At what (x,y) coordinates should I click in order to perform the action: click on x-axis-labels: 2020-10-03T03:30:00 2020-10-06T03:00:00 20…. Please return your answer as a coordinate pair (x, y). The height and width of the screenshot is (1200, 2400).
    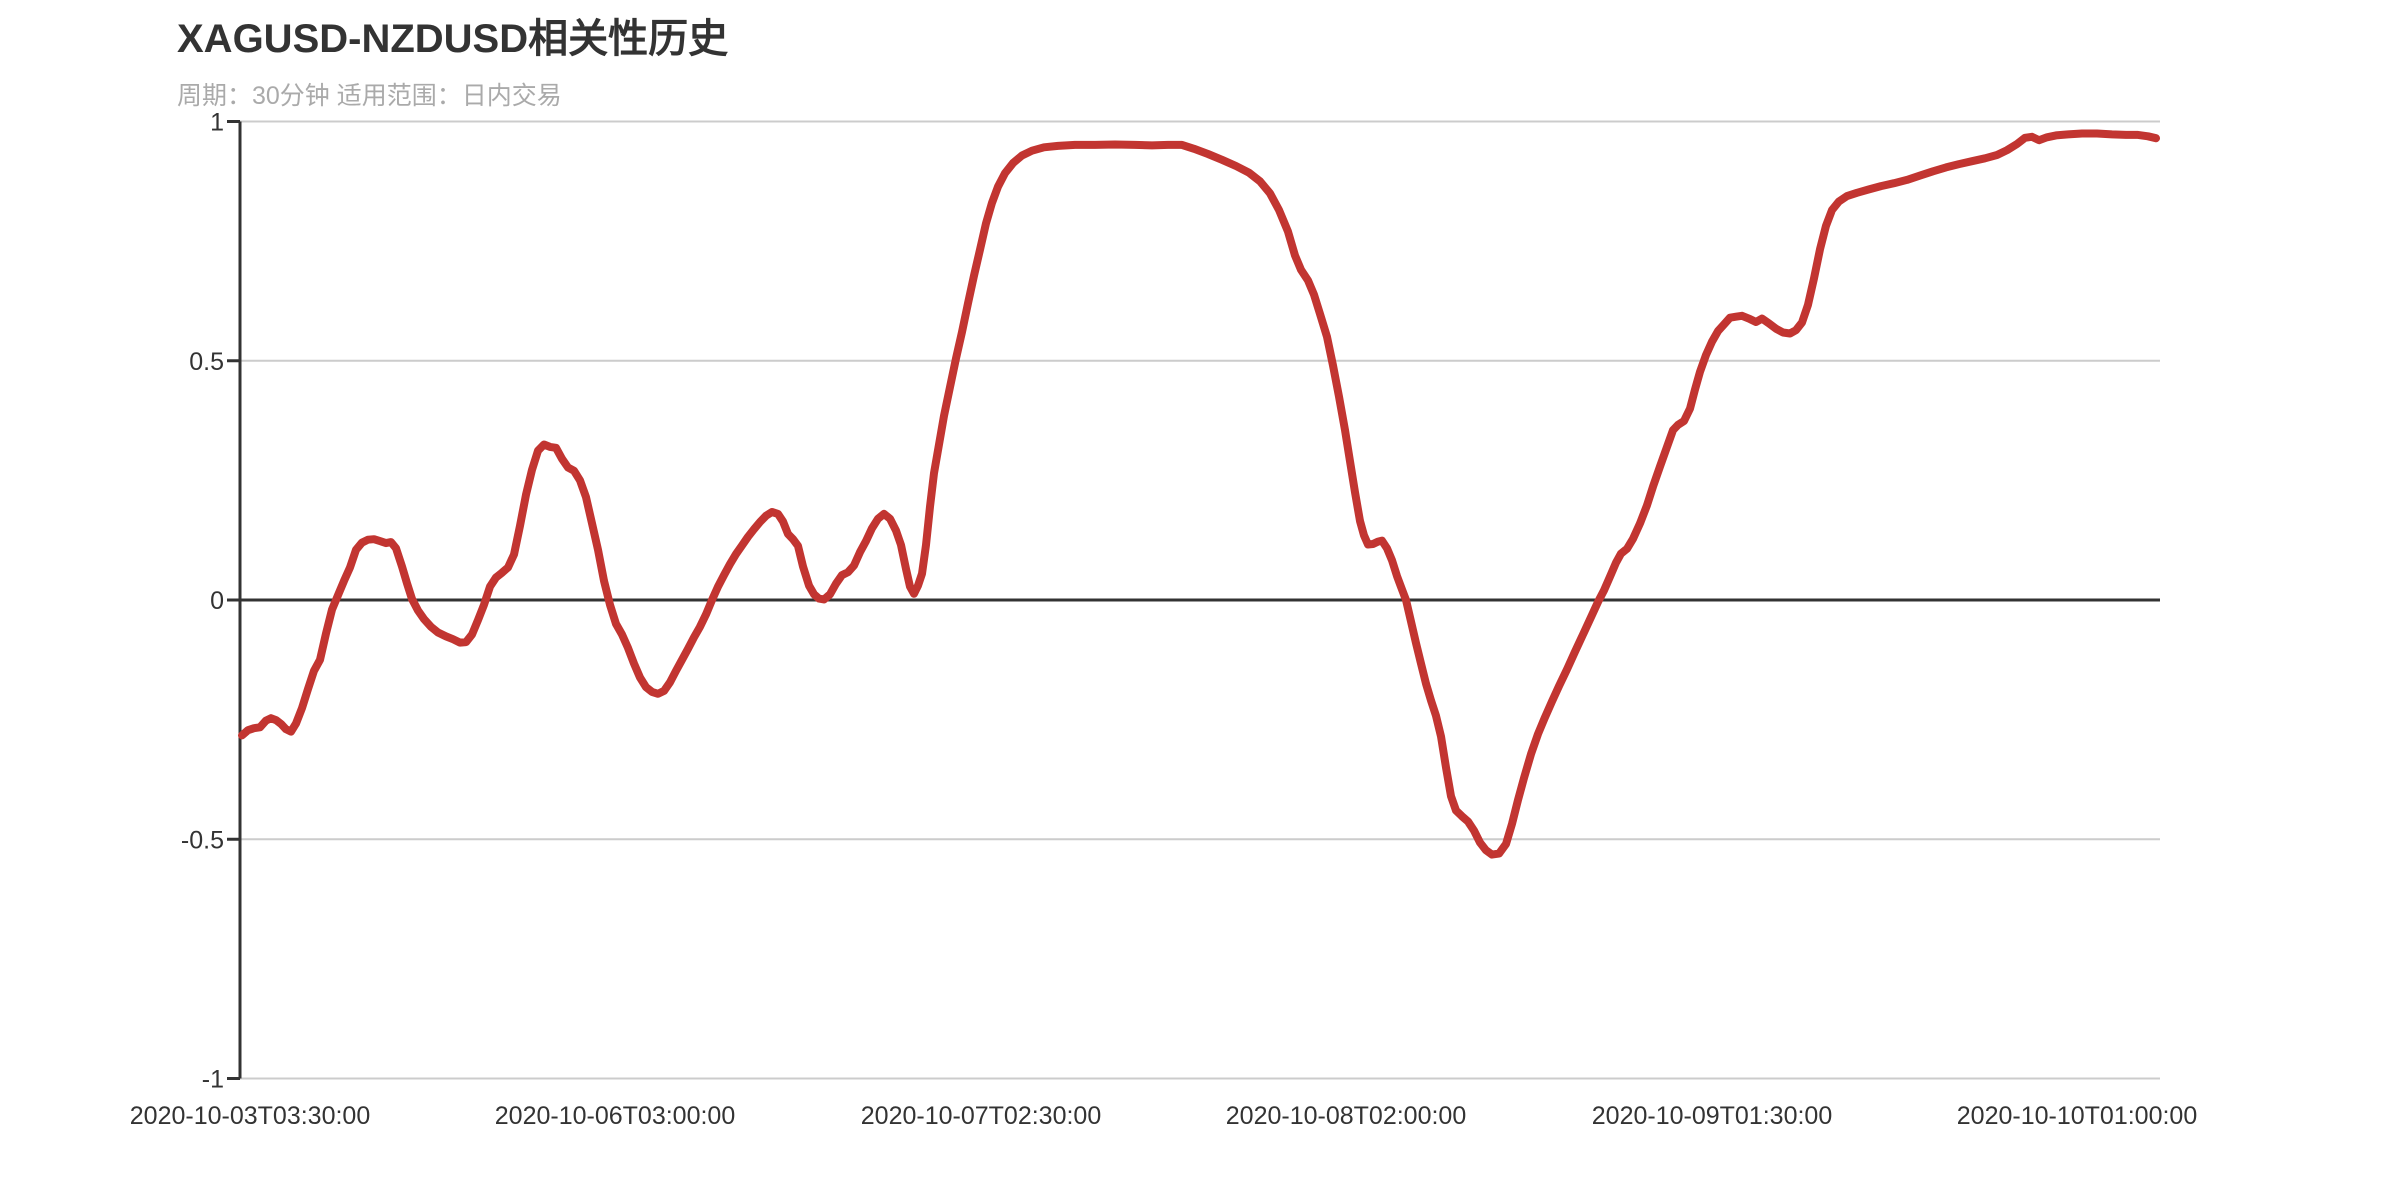
    Looking at the image, I should click on (1163, 1116).